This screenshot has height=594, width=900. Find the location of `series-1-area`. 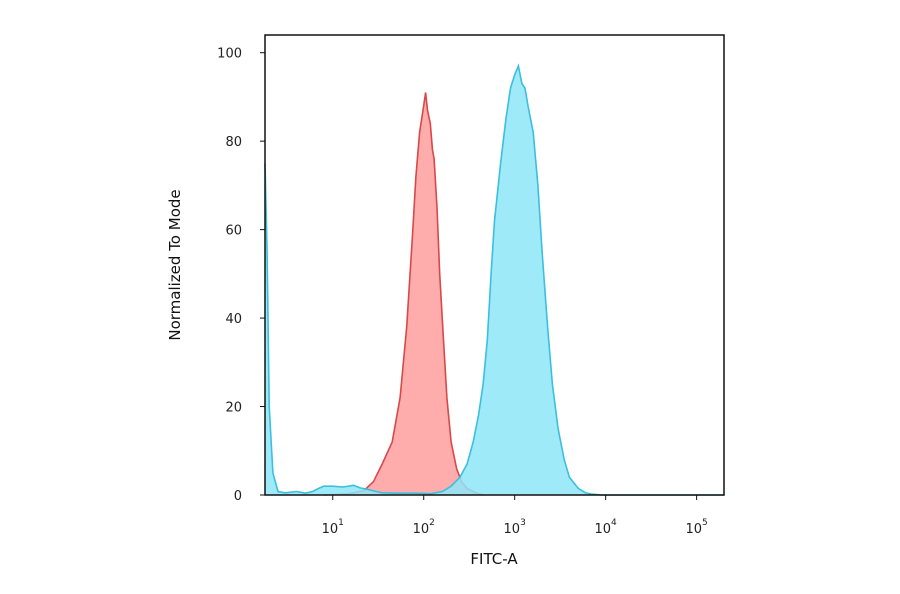

series-1-area is located at coordinates (403, 293).